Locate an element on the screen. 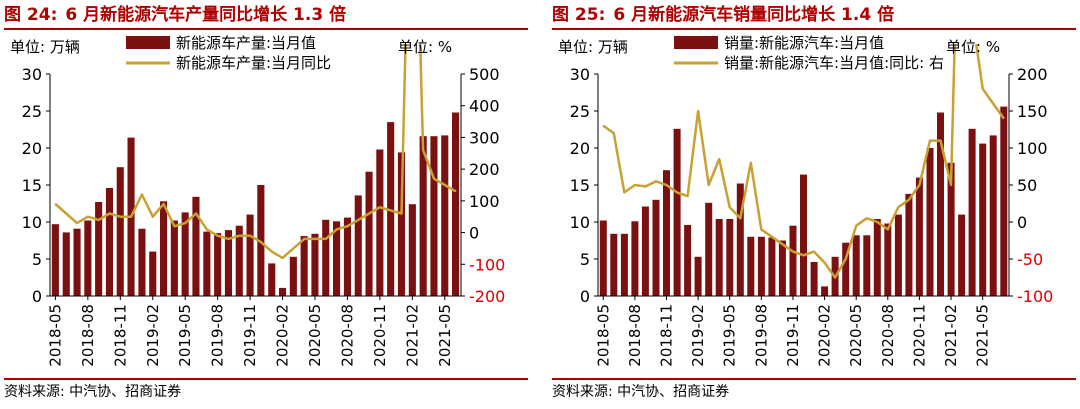 Image resolution: width=1080 pixels, height=409 pixels. right-unit-label: 单位: % is located at coordinates (973, 47).